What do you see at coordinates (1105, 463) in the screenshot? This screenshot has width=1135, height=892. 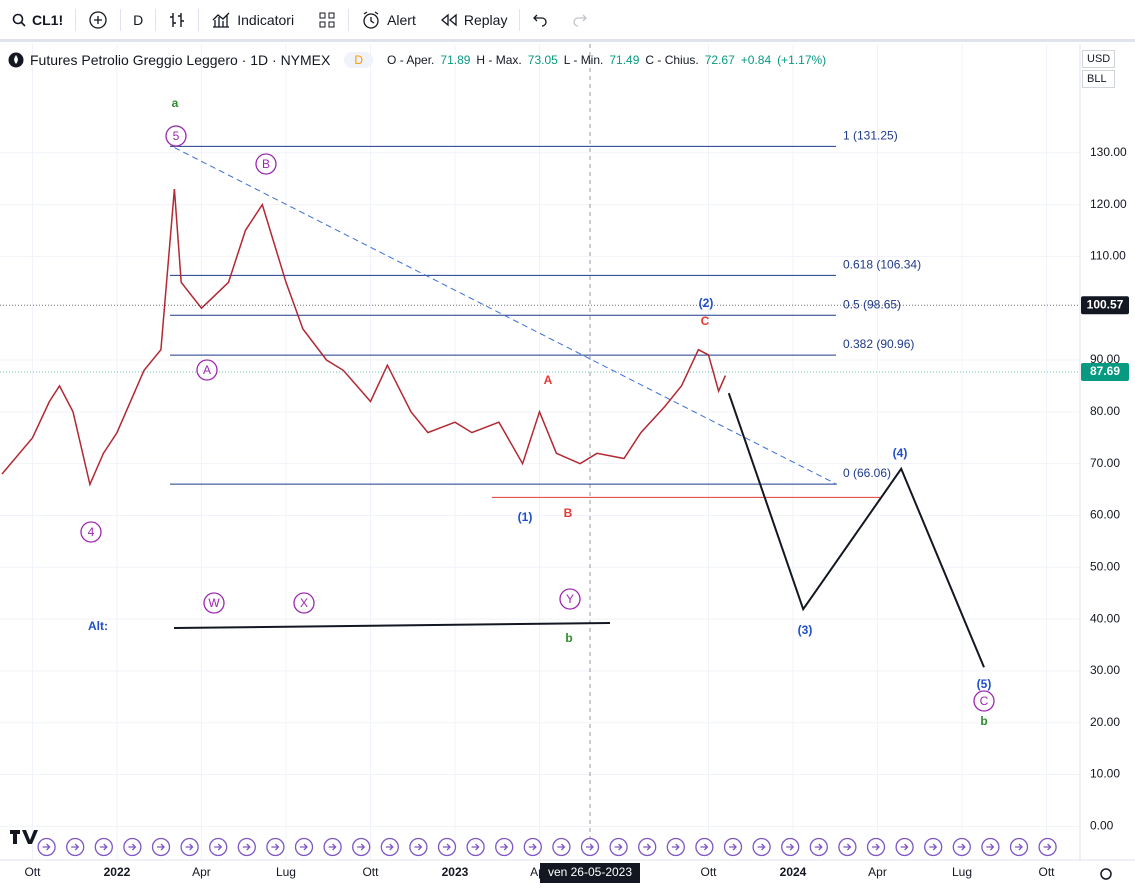 I see `y-tick-label: 70.00` at bounding box center [1105, 463].